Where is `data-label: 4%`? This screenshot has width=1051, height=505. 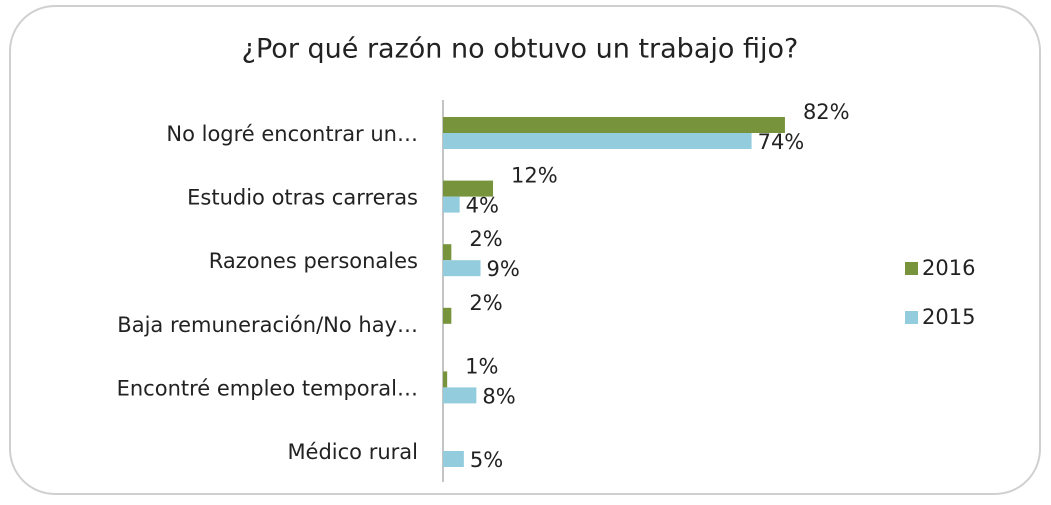
data-label: 4% is located at coordinates (482, 206).